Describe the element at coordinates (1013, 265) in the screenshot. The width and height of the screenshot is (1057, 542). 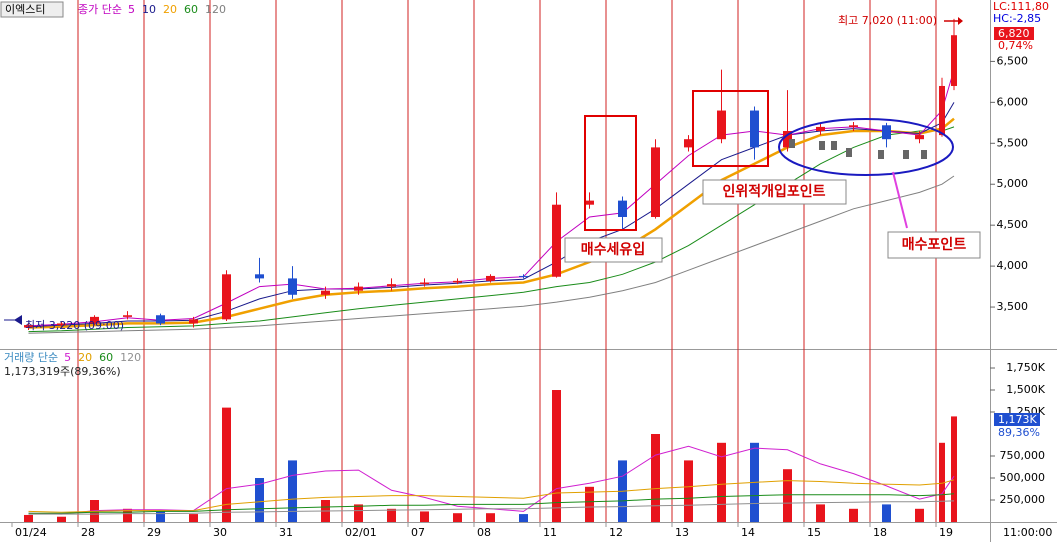
I see `y-tick-label: 4,000` at that location.